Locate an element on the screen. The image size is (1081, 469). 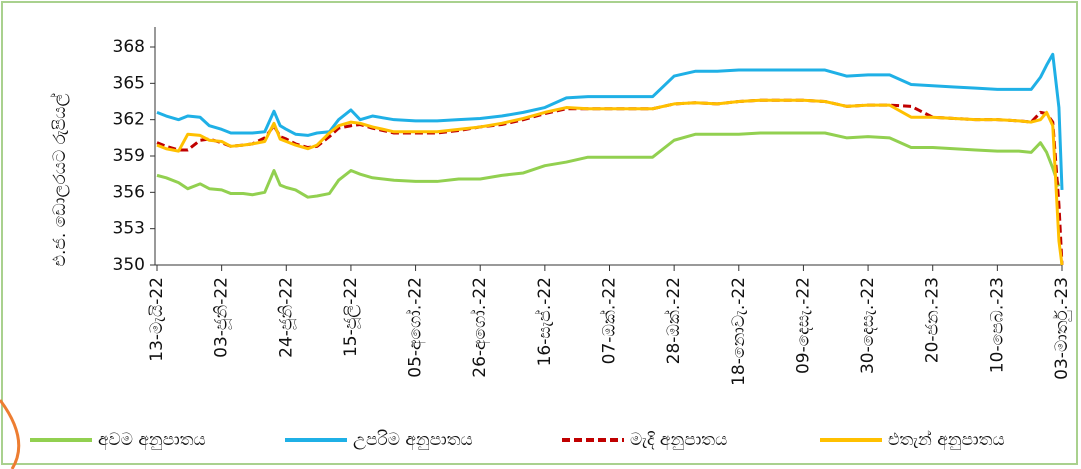
x-tick-label: 18-නොවැ.-22 is located at coordinates (739, 331).